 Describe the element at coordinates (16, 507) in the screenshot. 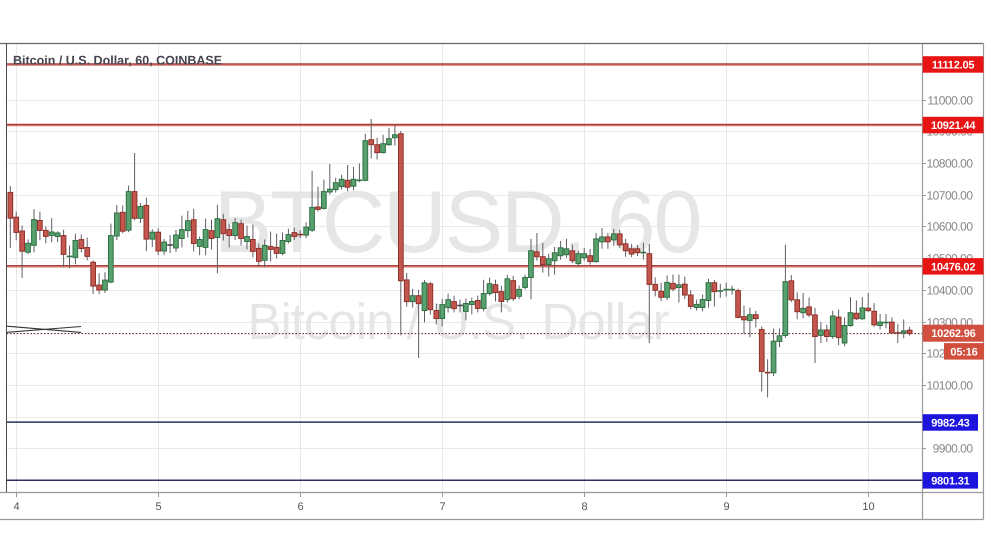

I see `svg-text: 4` at that location.